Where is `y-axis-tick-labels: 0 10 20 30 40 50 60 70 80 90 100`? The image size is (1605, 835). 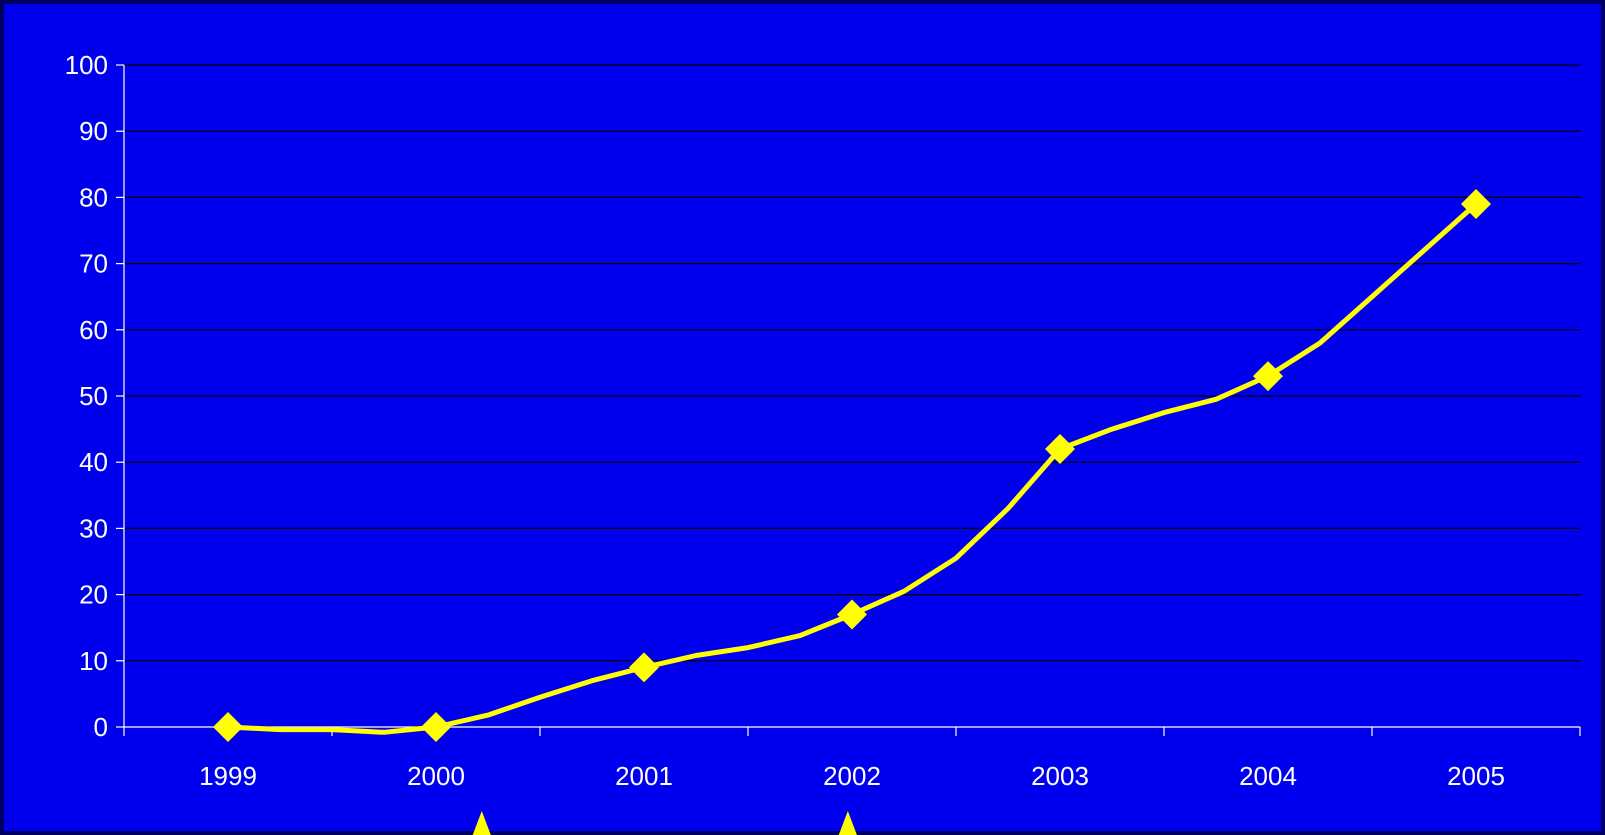 y-axis-tick-labels: 0 10 20 30 40 50 60 70 80 90 100 is located at coordinates (86, 396).